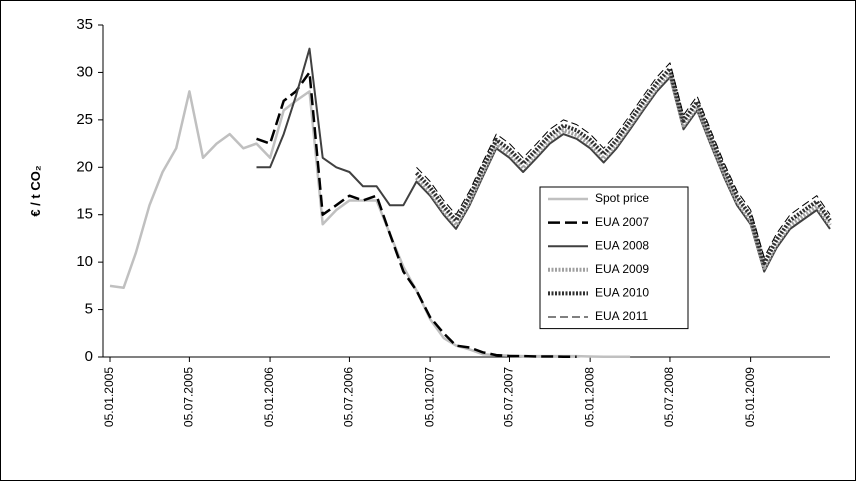 The width and height of the screenshot is (856, 481). Describe the element at coordinates (429, 397) in the screenshot. I see `x-tick-label: 05.01.2007` at that location.